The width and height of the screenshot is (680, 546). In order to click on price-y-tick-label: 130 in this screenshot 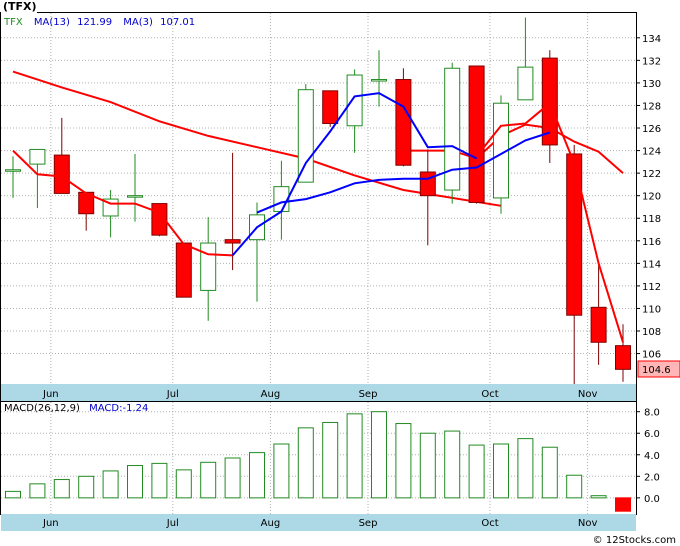, I will do `click(651, 84)`.